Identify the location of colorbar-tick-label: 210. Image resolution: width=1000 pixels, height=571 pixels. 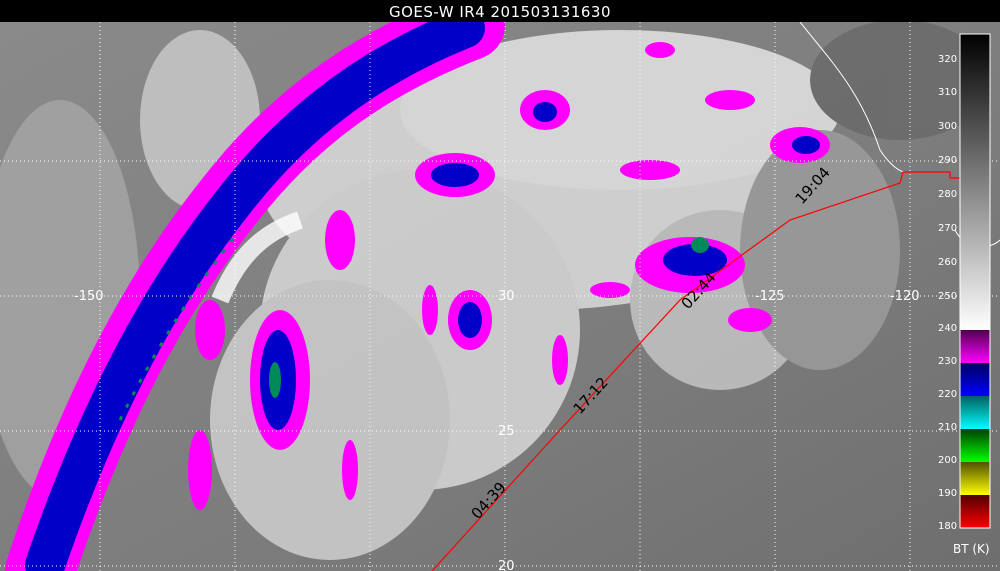
(947, 427).